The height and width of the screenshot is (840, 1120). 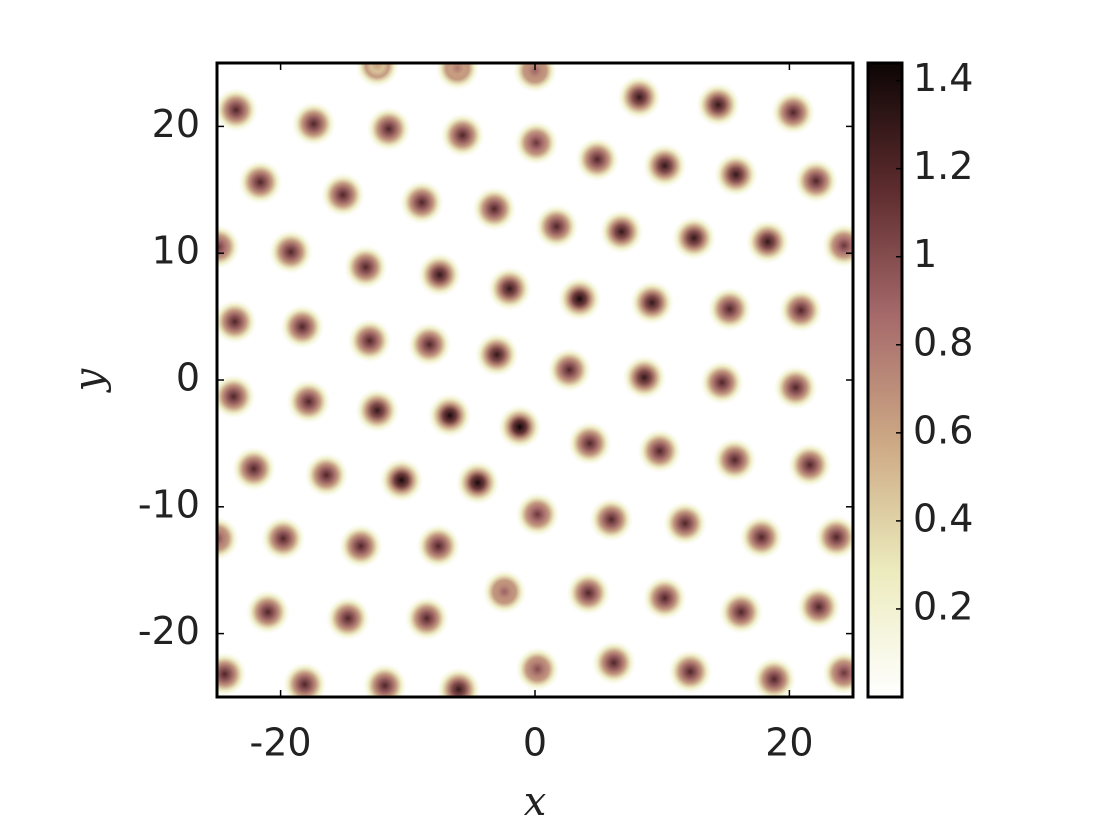 I want to click on colorbar-tick-label: 0.6, so click(x=943, y=430).